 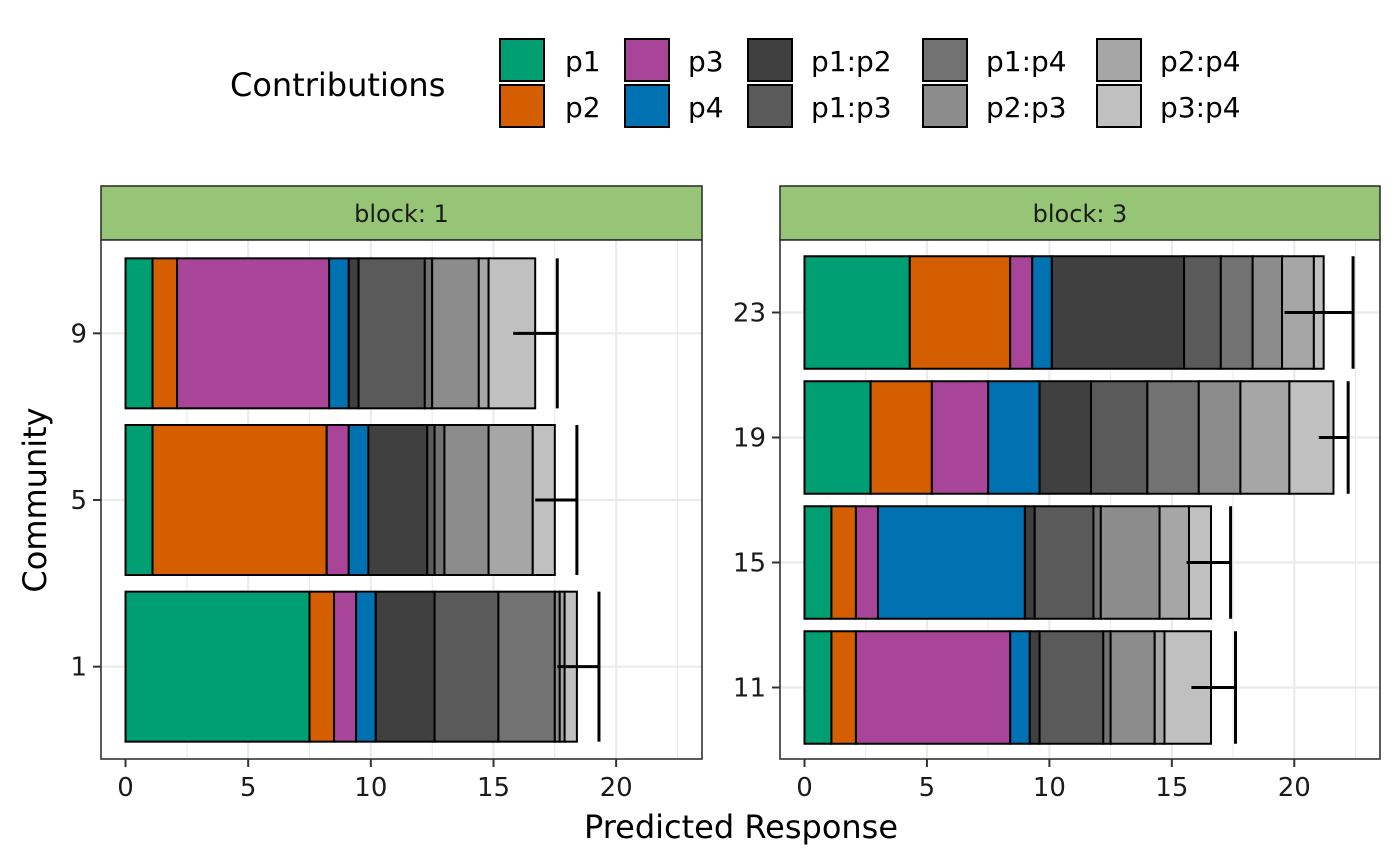 What do you see at coordinates (851, 107) in the screenshot?
I see `legend-label-p1-p3: p1:p3` at bounding box center [851, 107].